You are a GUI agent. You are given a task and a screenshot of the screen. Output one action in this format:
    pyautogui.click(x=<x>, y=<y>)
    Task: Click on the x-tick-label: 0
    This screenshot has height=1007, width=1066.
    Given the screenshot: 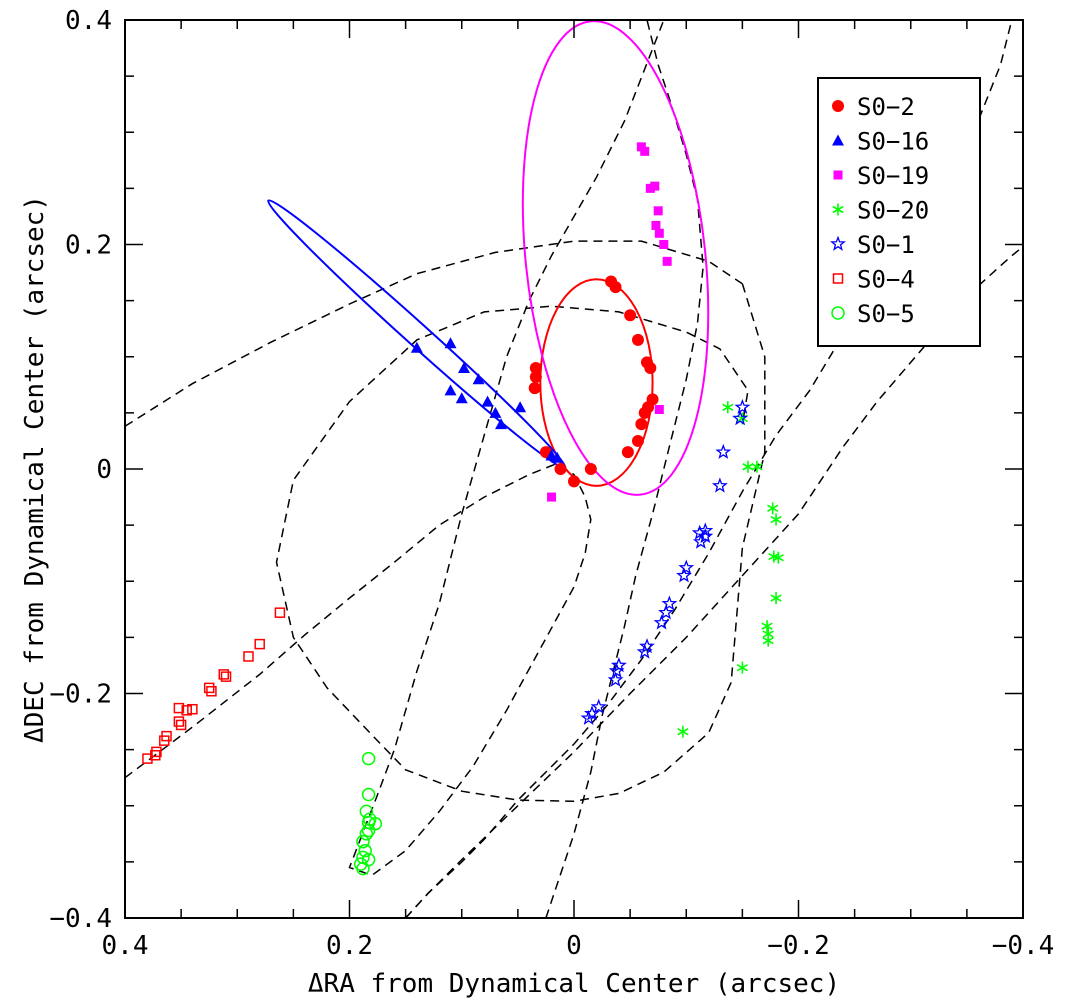 What is the action you would take?
    pyautogui.click(x=574, y=946)
    